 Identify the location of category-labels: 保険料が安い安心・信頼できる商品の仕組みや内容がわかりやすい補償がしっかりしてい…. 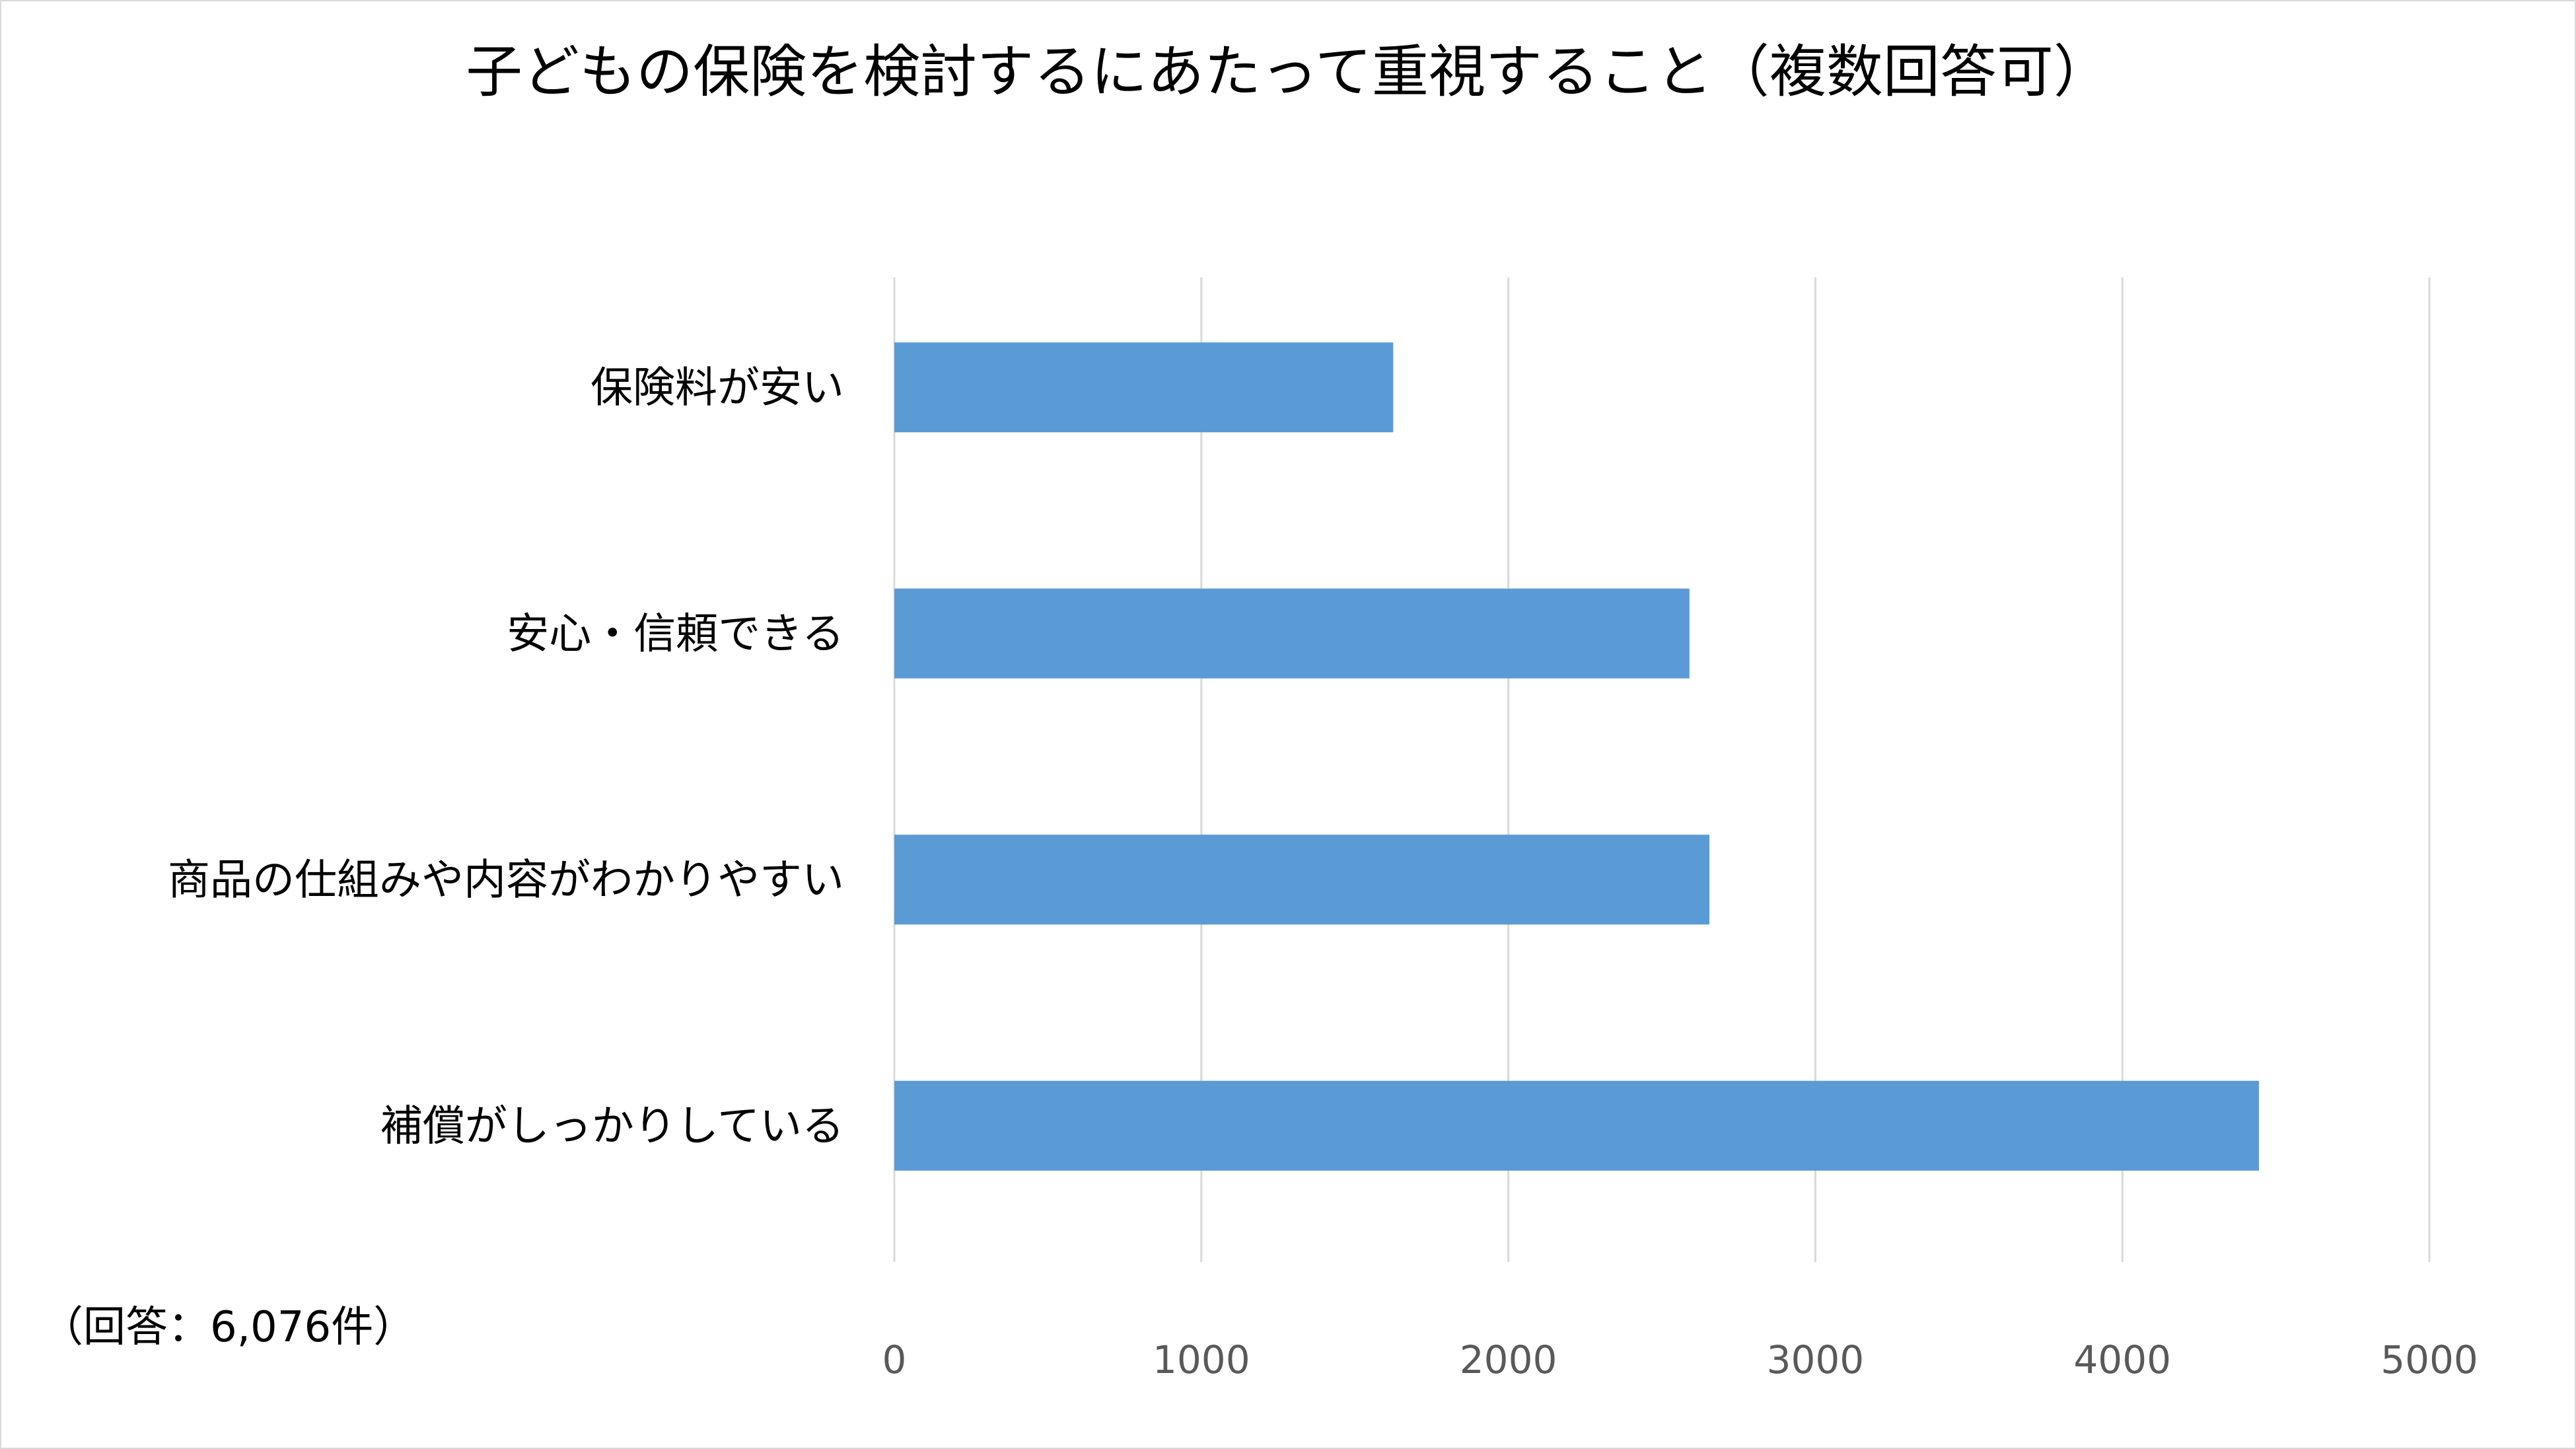
(506, 757).